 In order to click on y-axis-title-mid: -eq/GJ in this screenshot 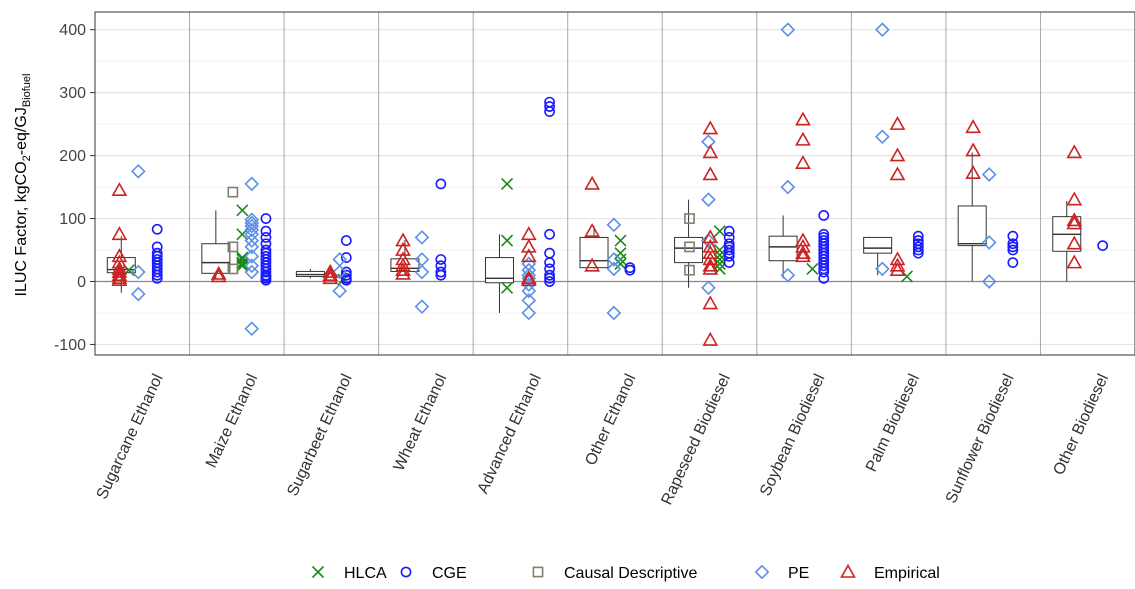, I will do `click(21, 131)`.